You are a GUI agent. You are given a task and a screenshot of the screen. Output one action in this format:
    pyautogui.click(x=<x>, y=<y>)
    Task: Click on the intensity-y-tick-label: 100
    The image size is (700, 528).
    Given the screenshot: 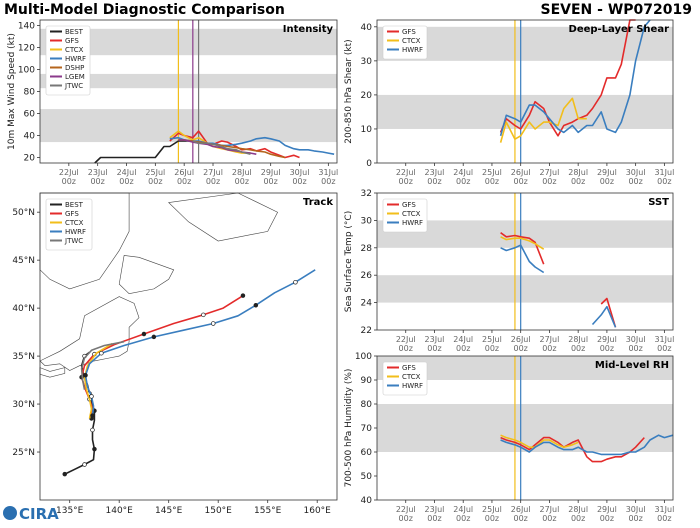 What is the action you would take?
    pyautogui.click(x=26, y=71)
    